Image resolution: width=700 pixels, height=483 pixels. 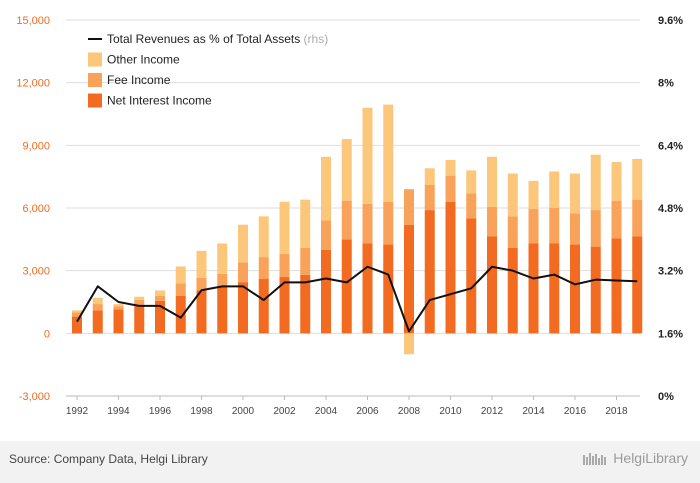 What do you see at coordinates (314, 39) in the screenshot?
I see `legend-rhs-suffix: (rhs)` at bounding box center [314, 39].